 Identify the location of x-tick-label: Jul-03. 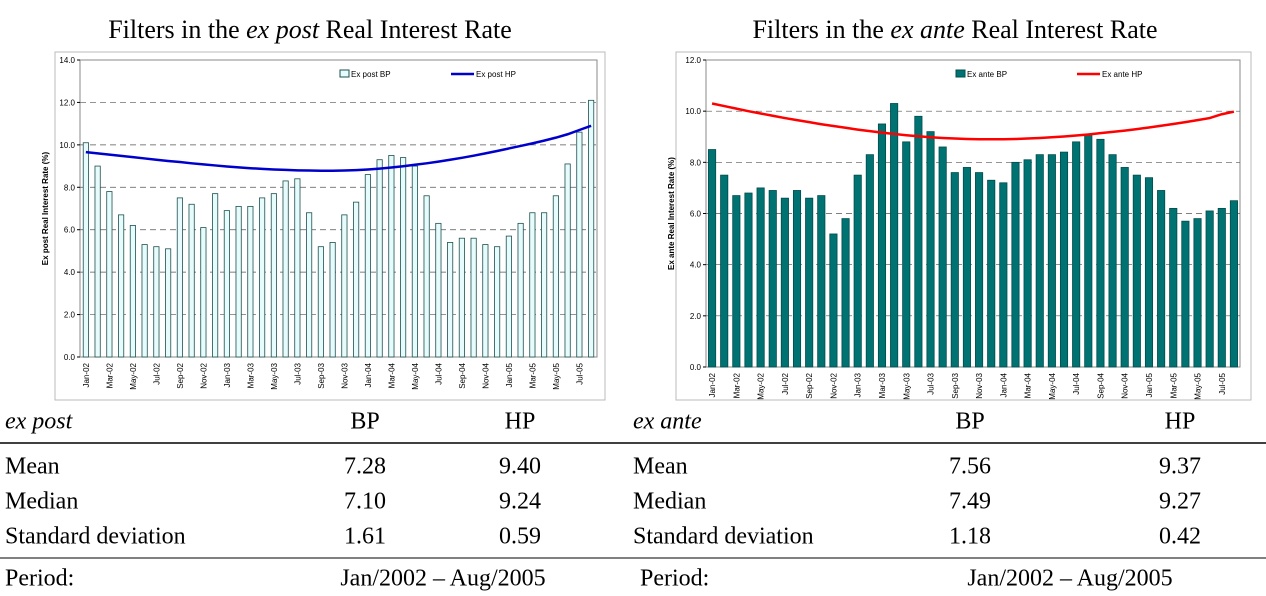
(931, 383).